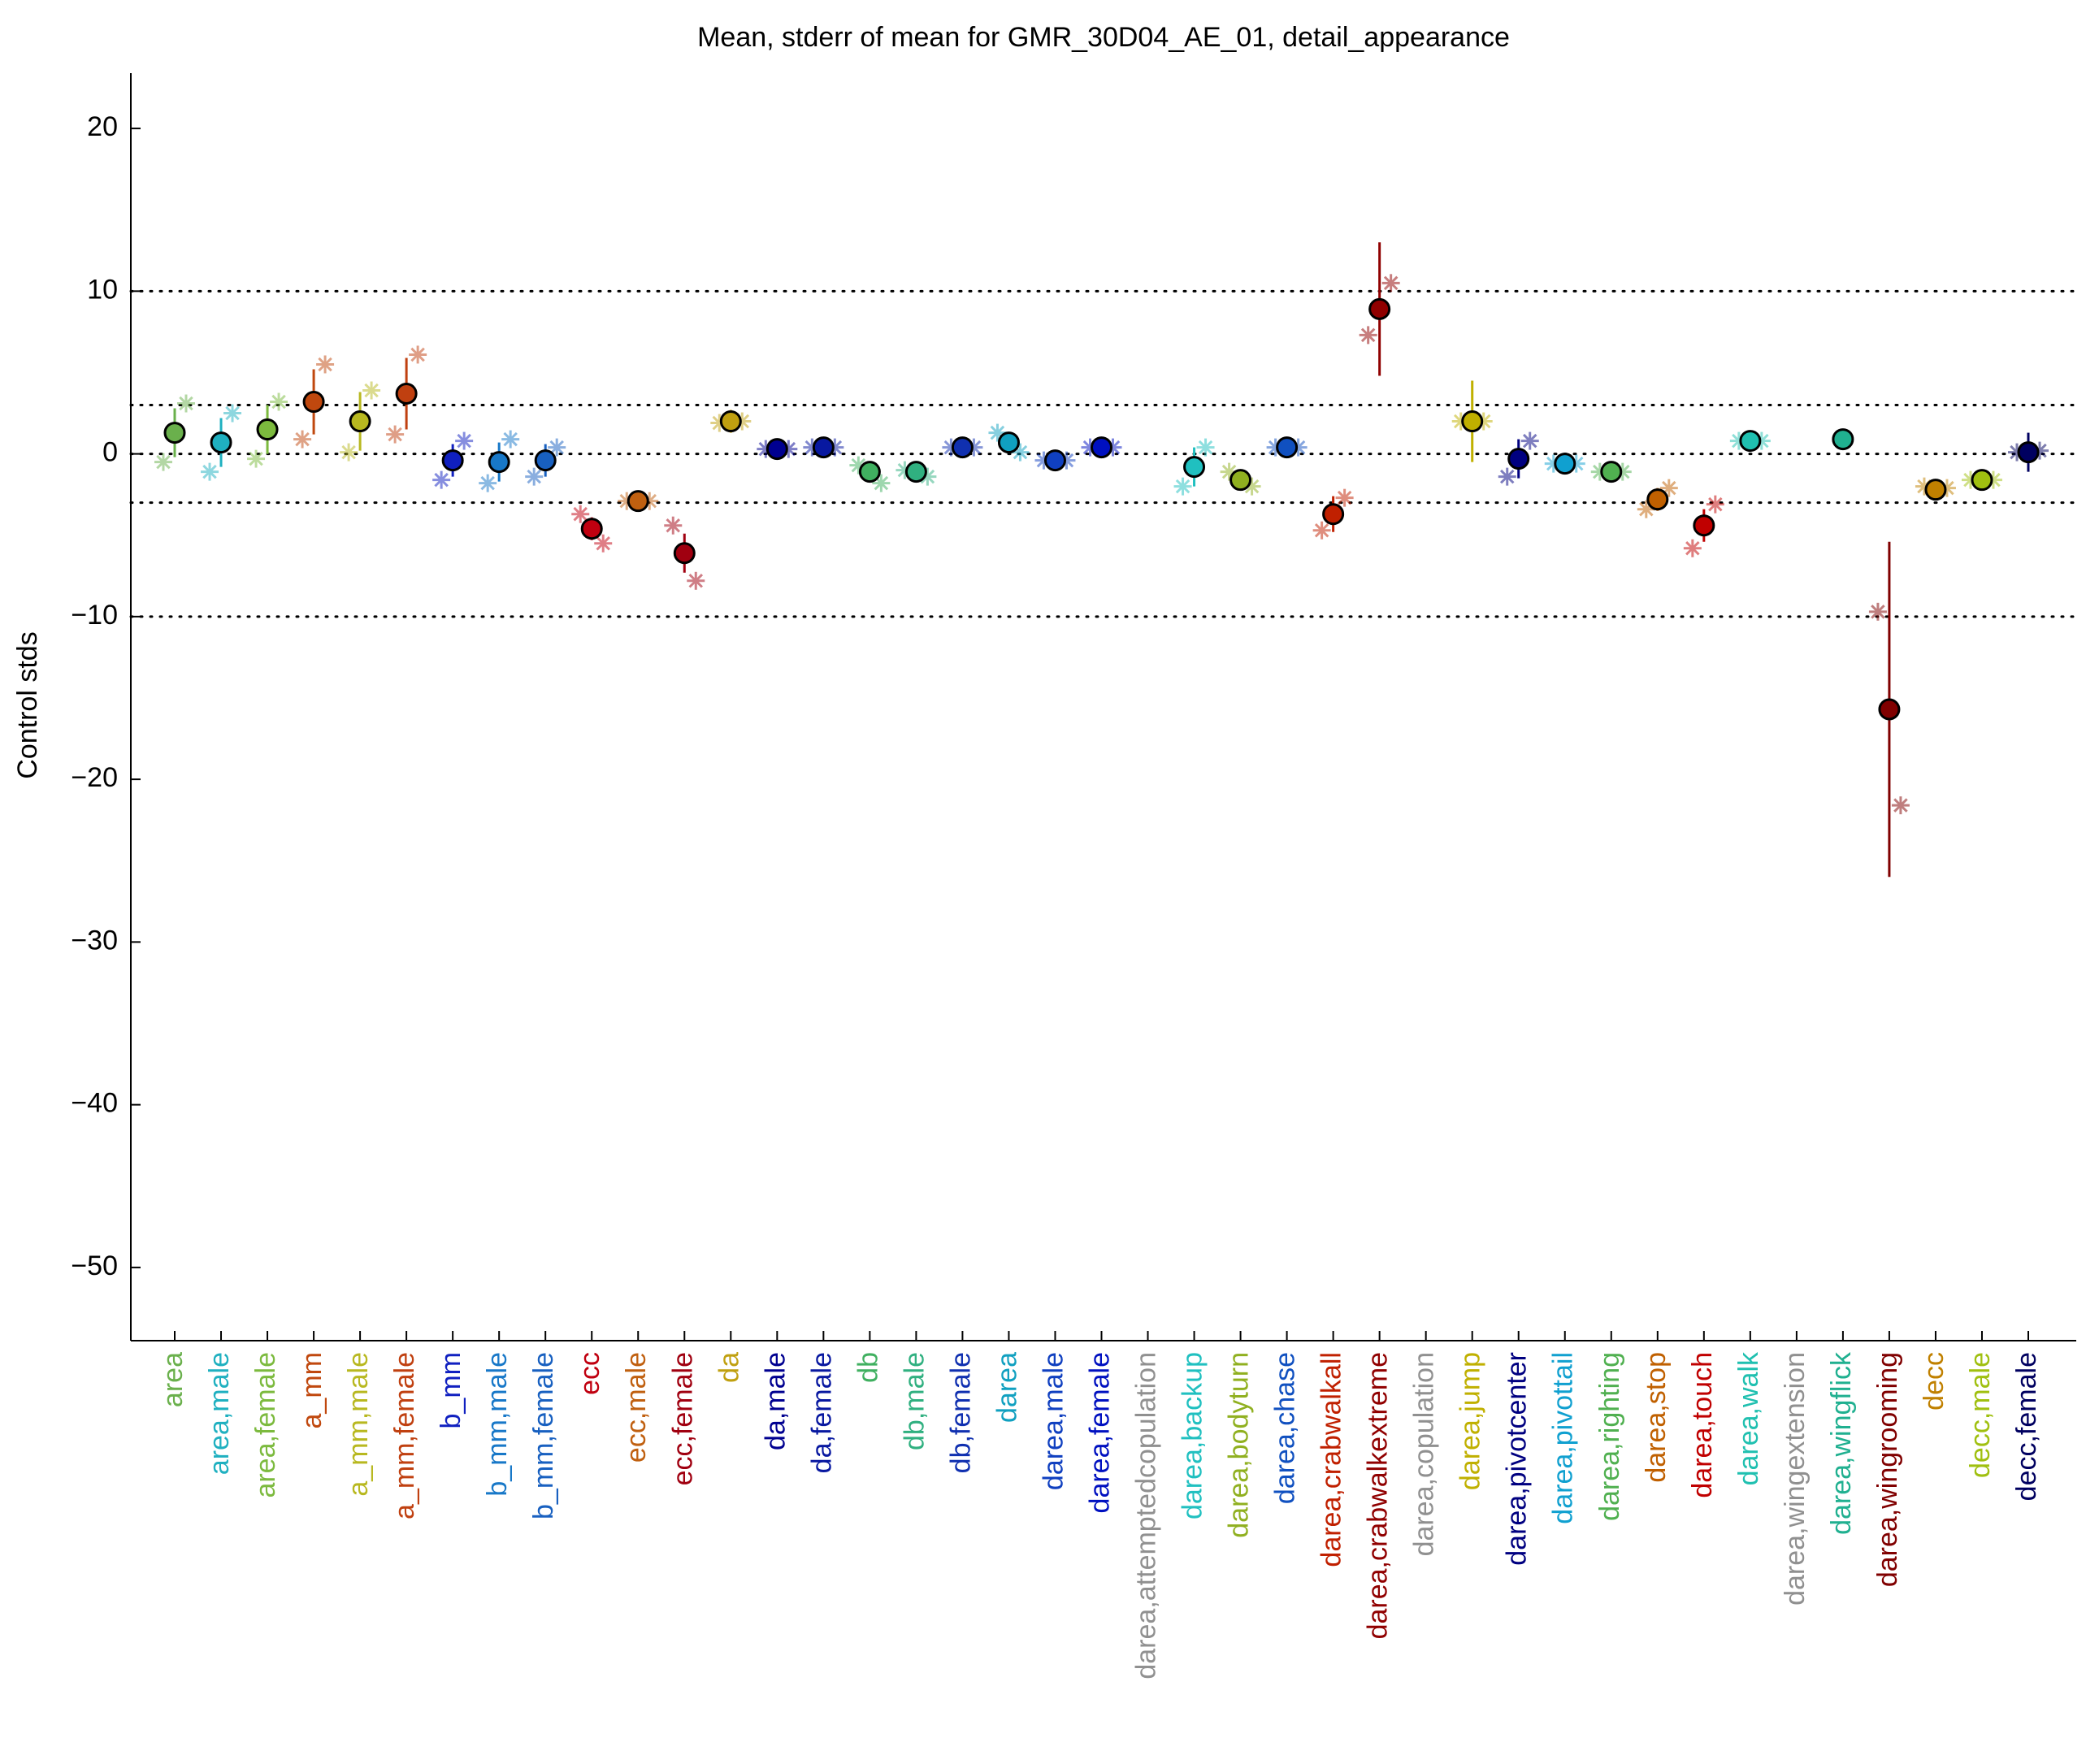  Describe the element at coordinates (1980, 1415) in the screenshot. I see `x-tick-label: decc,male` at that location.